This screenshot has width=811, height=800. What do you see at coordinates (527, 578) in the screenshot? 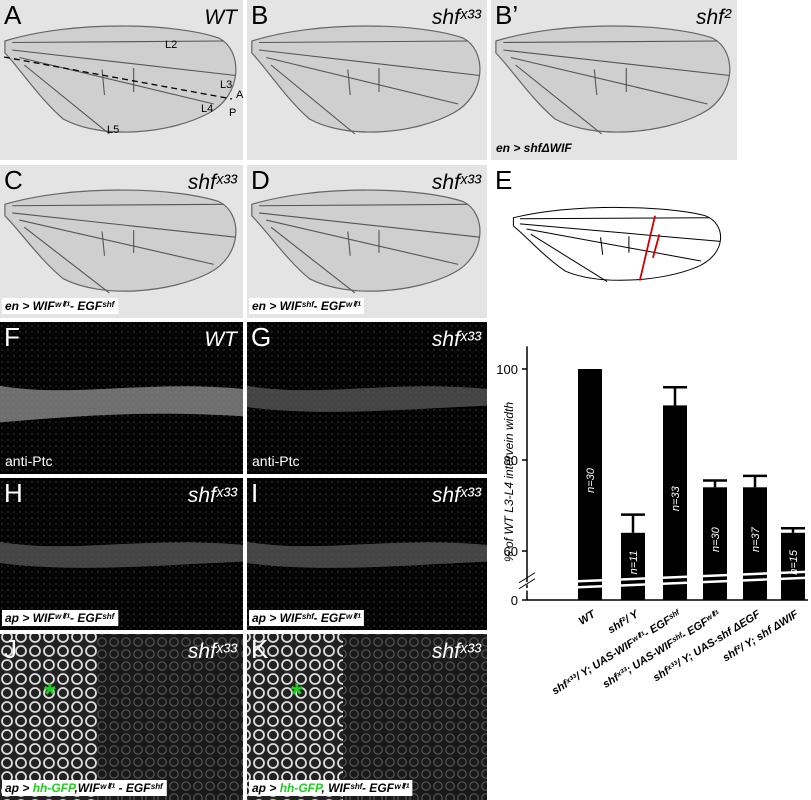
I see `axis-break-mark` at bounding box center [527, 578].